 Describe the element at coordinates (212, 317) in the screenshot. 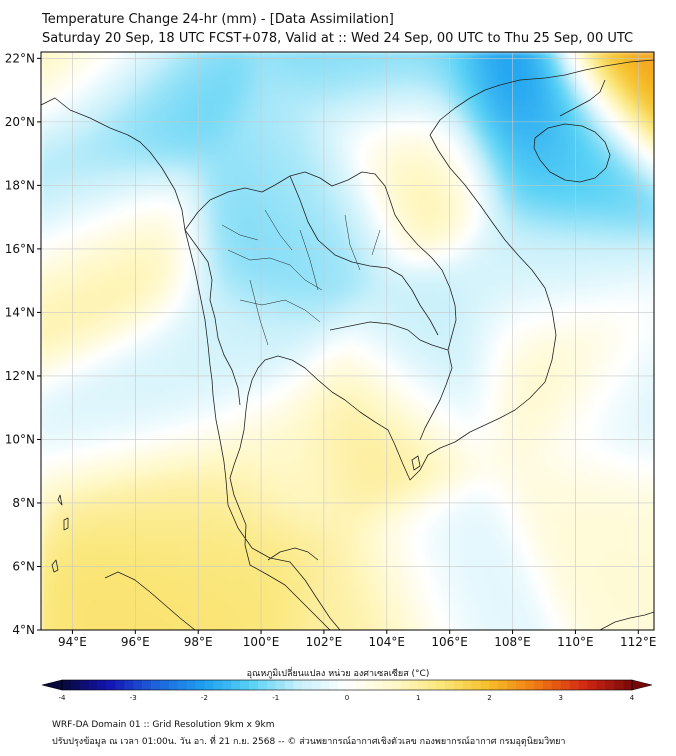

I see `border-thailand-west` at that location.